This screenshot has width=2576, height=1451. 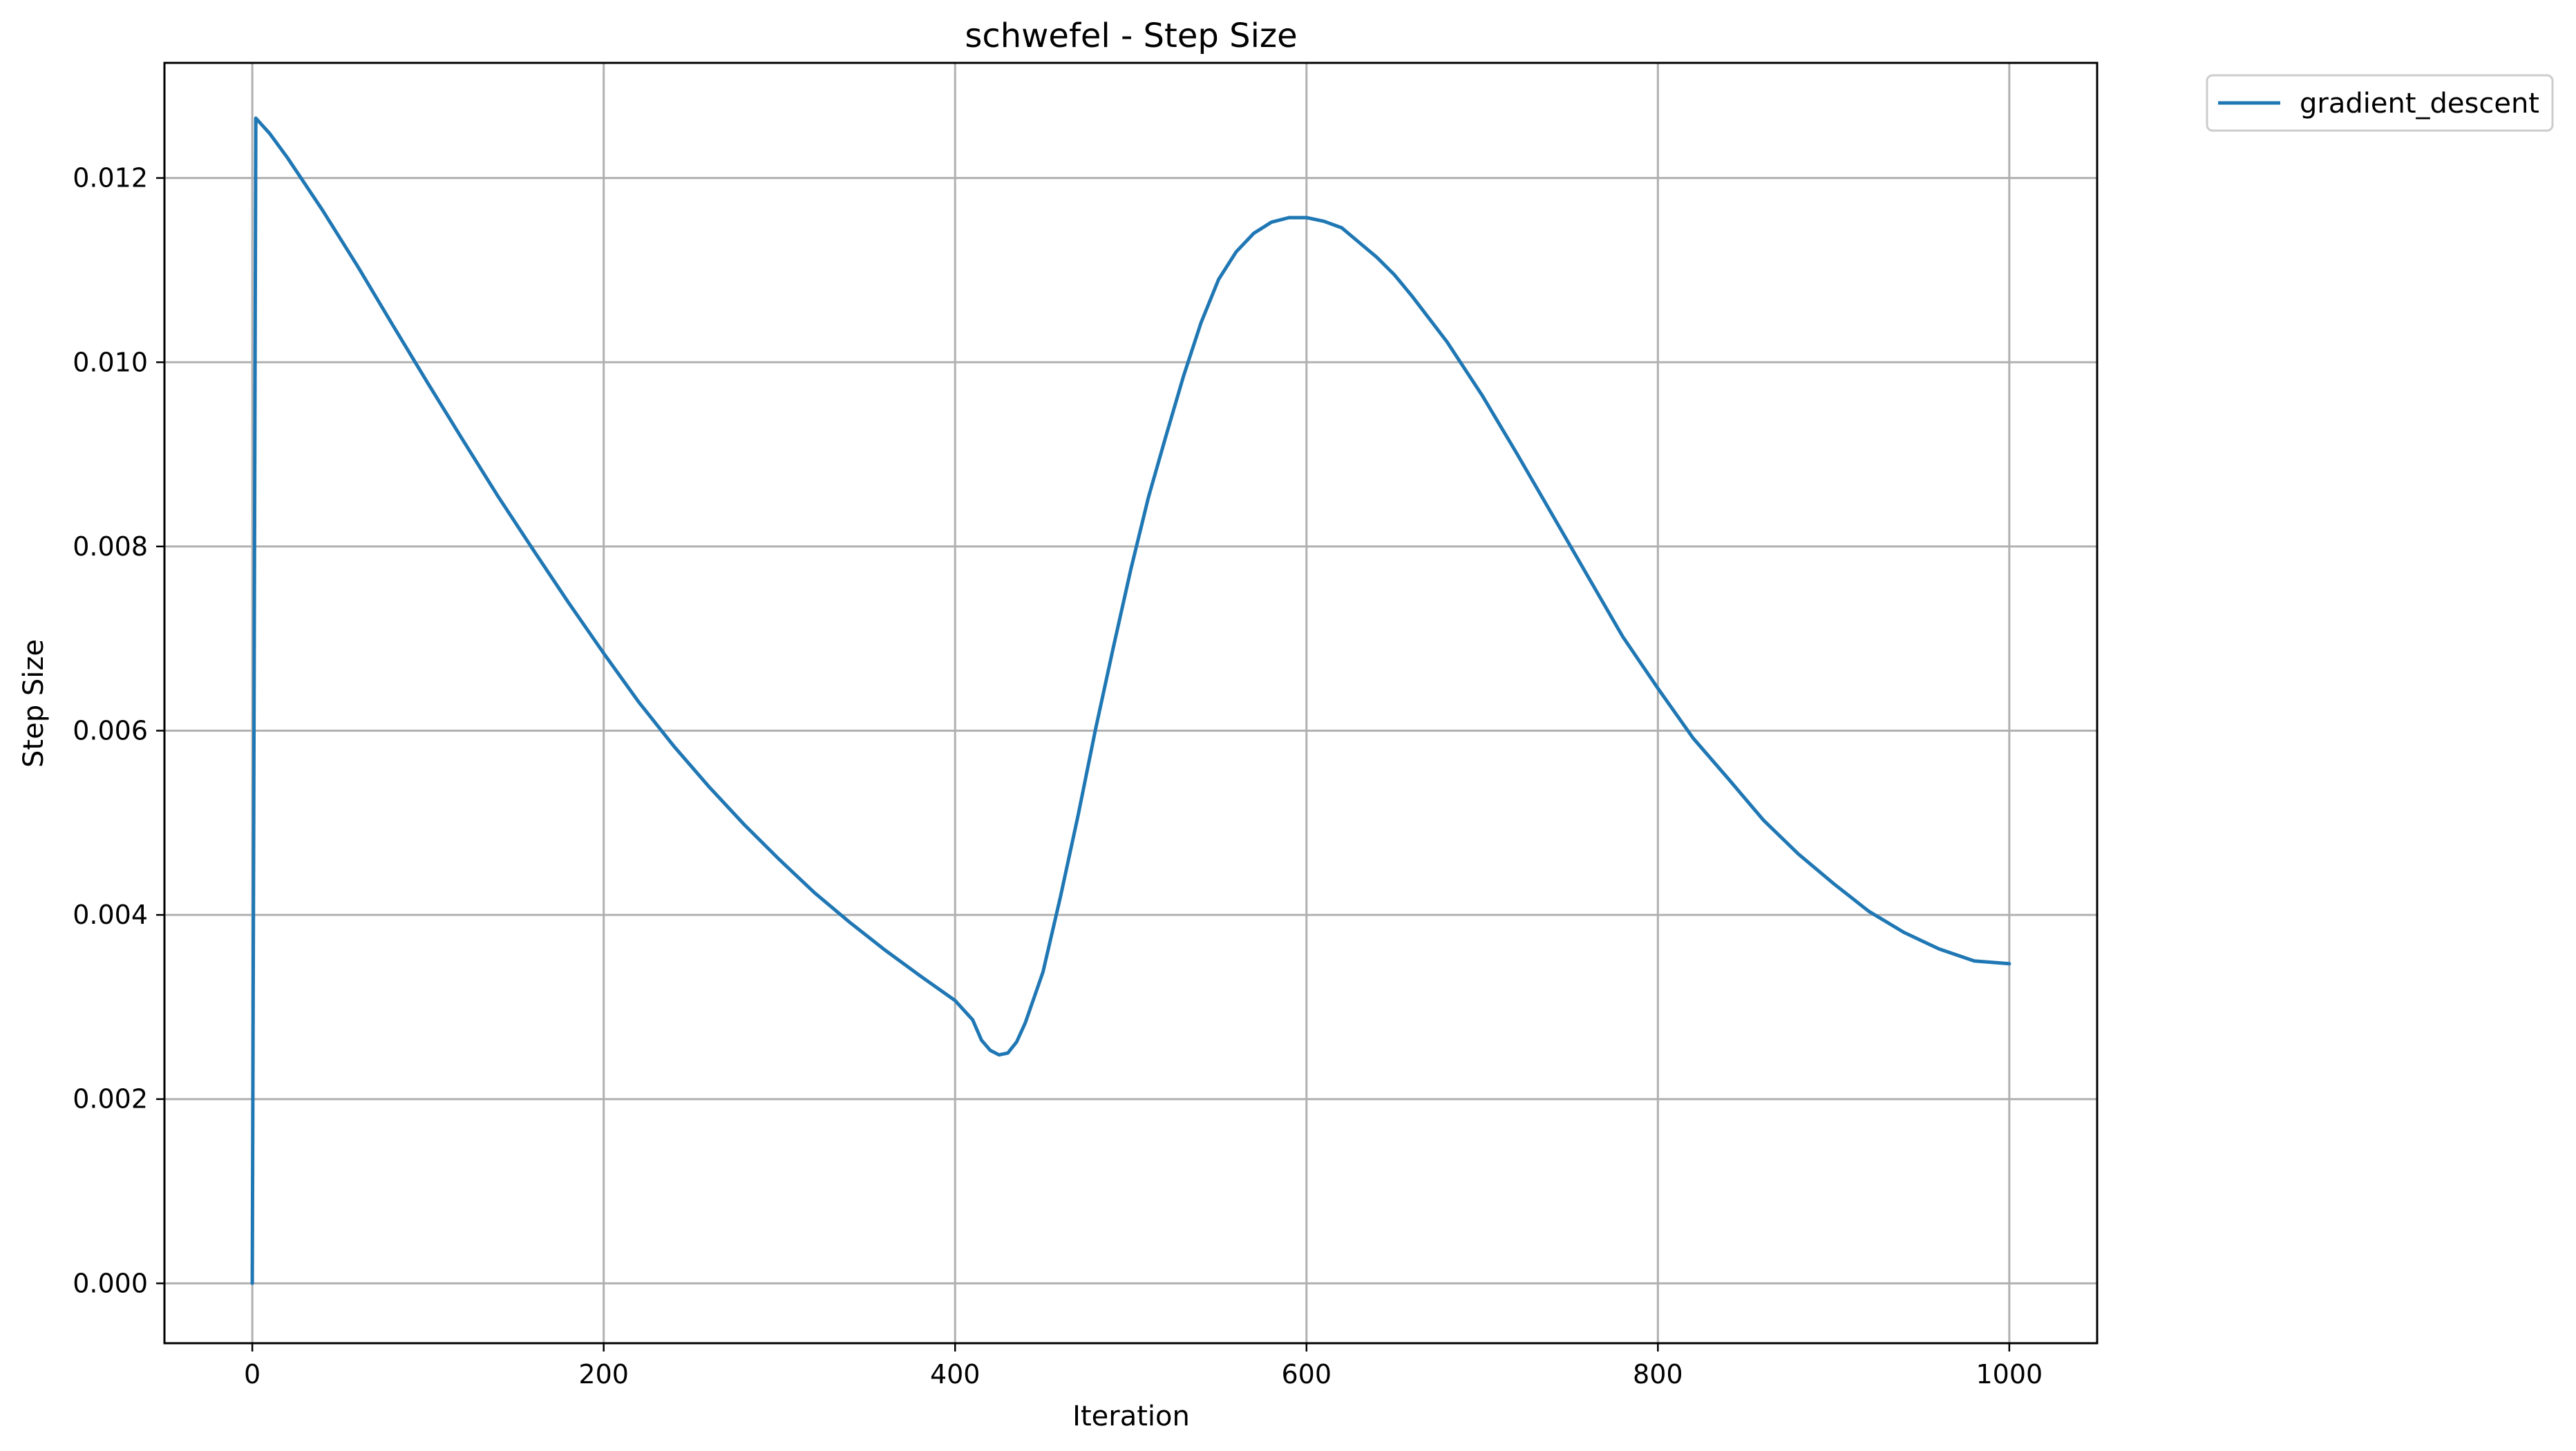 I want to click on chart-title: schwefel - Step Size, so click(x=1131, y=36).